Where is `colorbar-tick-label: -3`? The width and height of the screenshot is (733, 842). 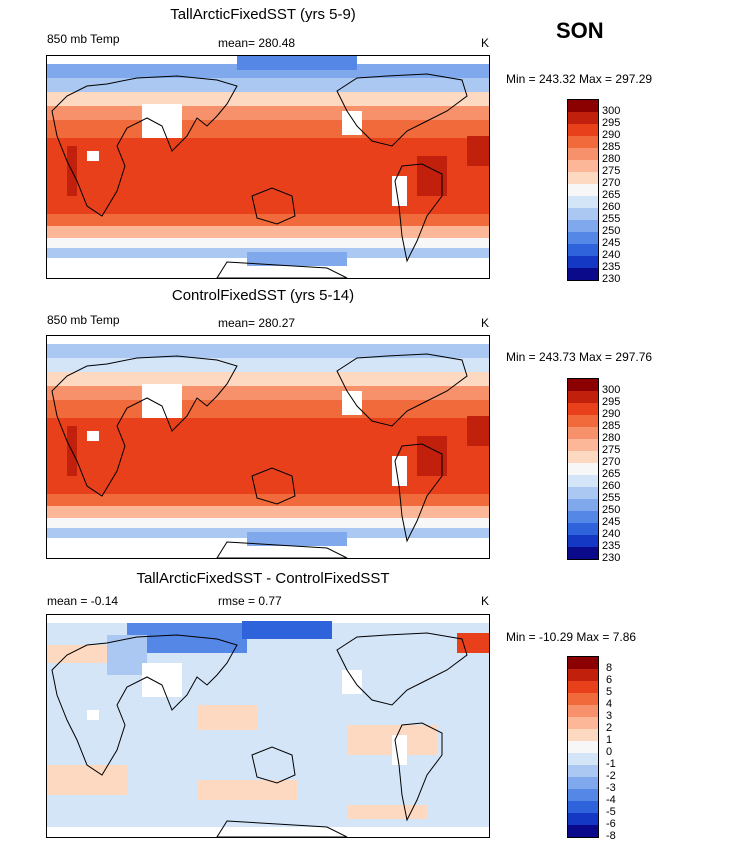 colorbar-tick-label: -3 is located at coordinates (611, 788).